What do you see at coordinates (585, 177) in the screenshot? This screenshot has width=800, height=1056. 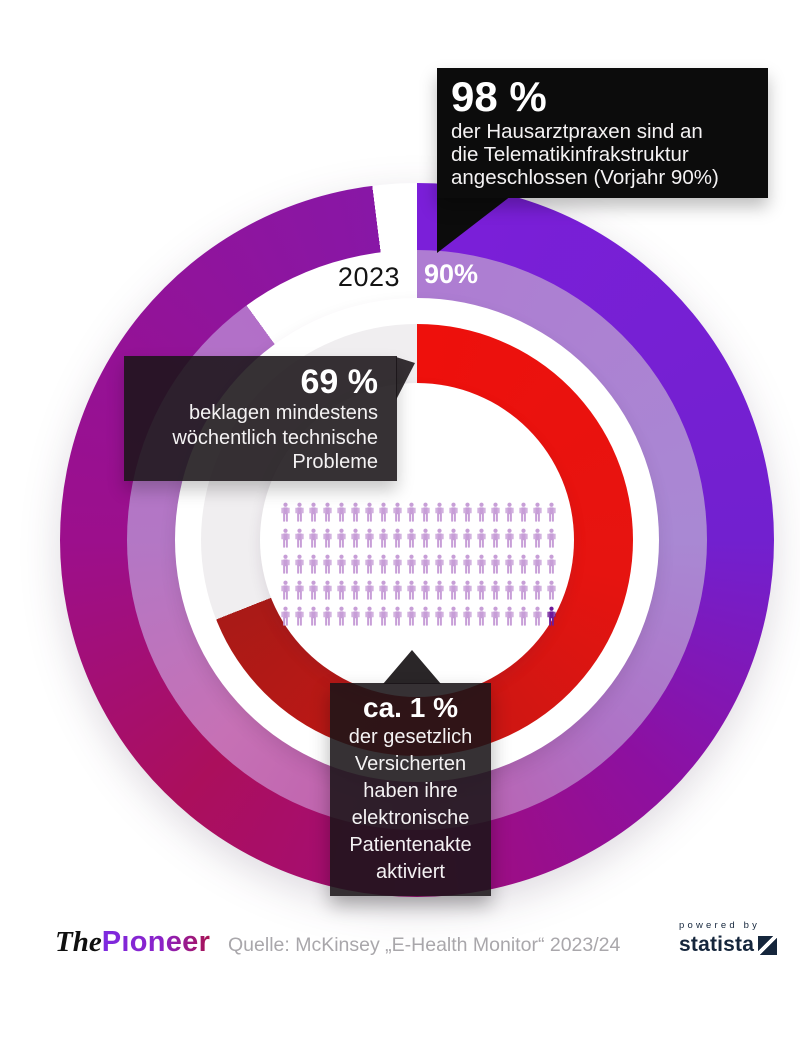 I see `callout-telematik-text: angeschlossen (Vorjahr 90%)` at bounding box center [585, 177].